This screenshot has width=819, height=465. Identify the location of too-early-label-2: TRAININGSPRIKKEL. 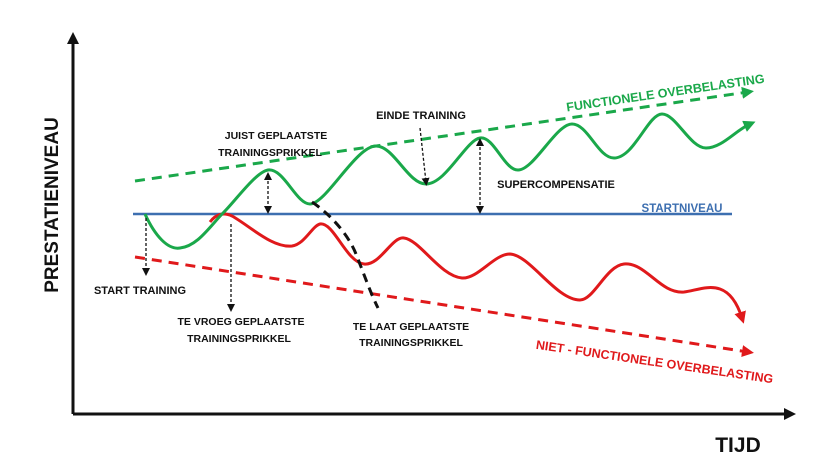
(239, 339).